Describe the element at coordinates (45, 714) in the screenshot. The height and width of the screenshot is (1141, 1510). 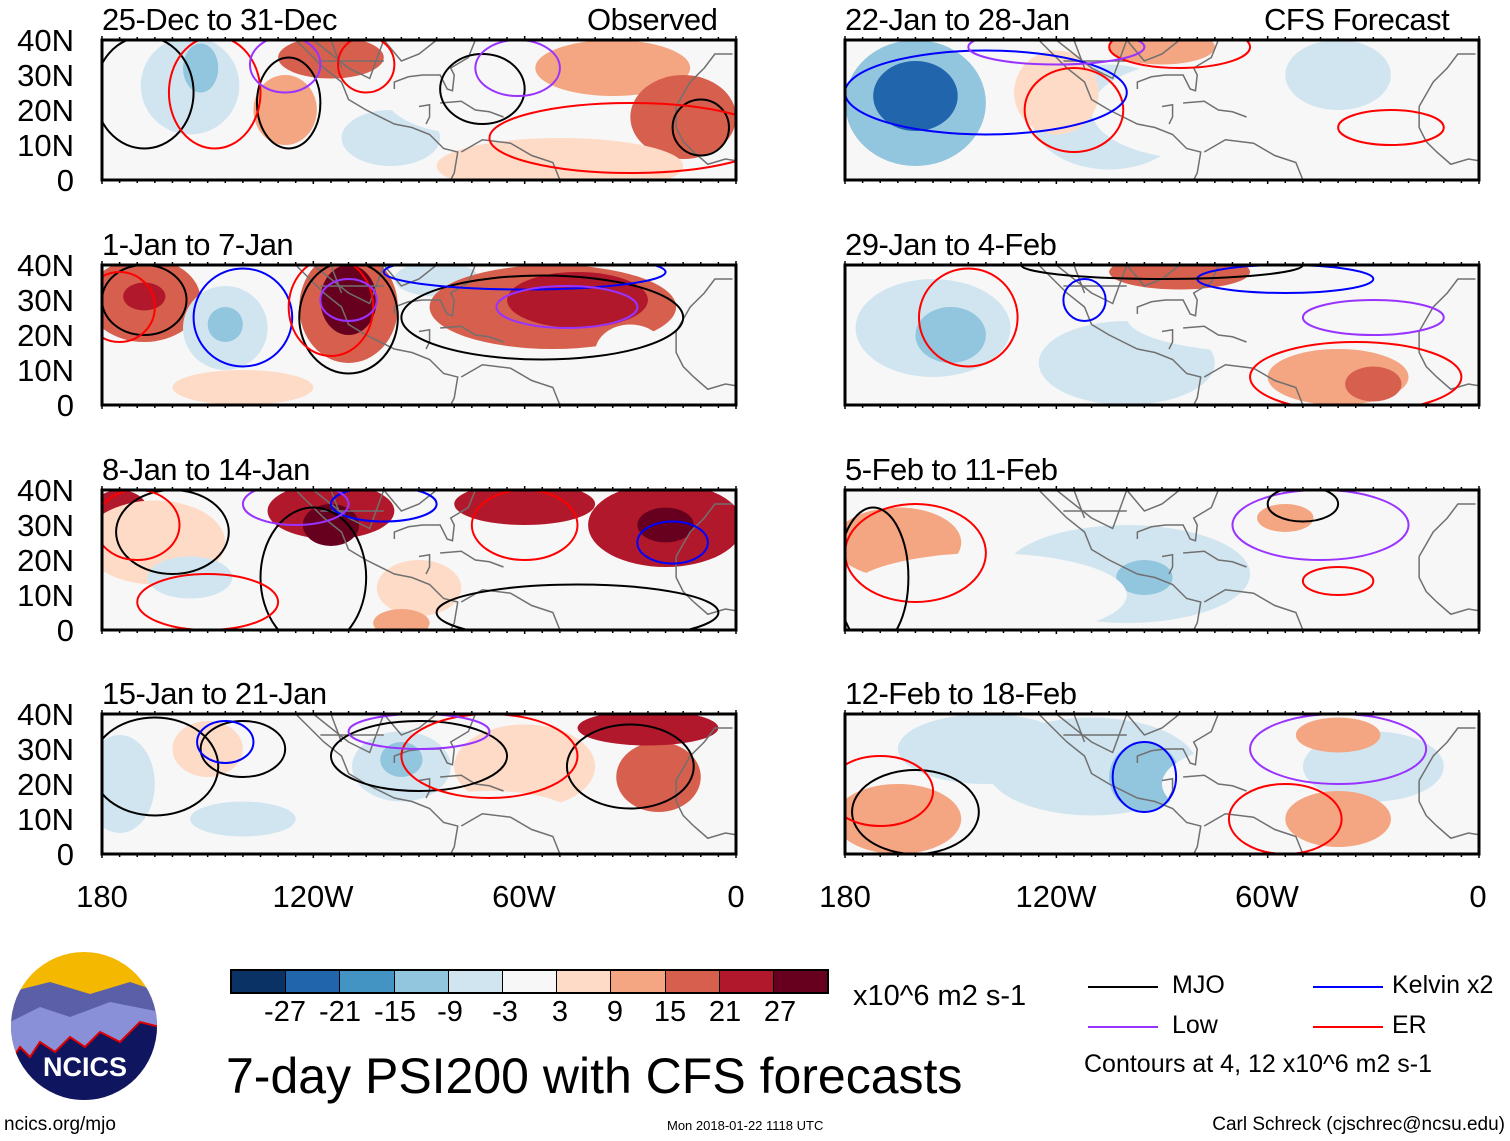
I see `y-tick: 40N` at that location.